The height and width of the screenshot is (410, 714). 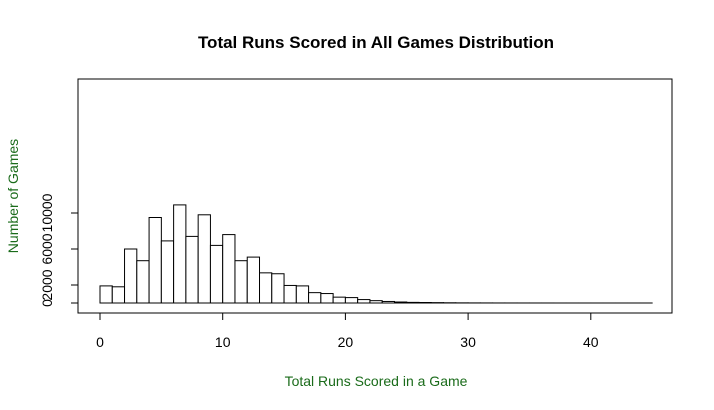 I want to click on x-tick-label: 10, so click(x=223, y=342).